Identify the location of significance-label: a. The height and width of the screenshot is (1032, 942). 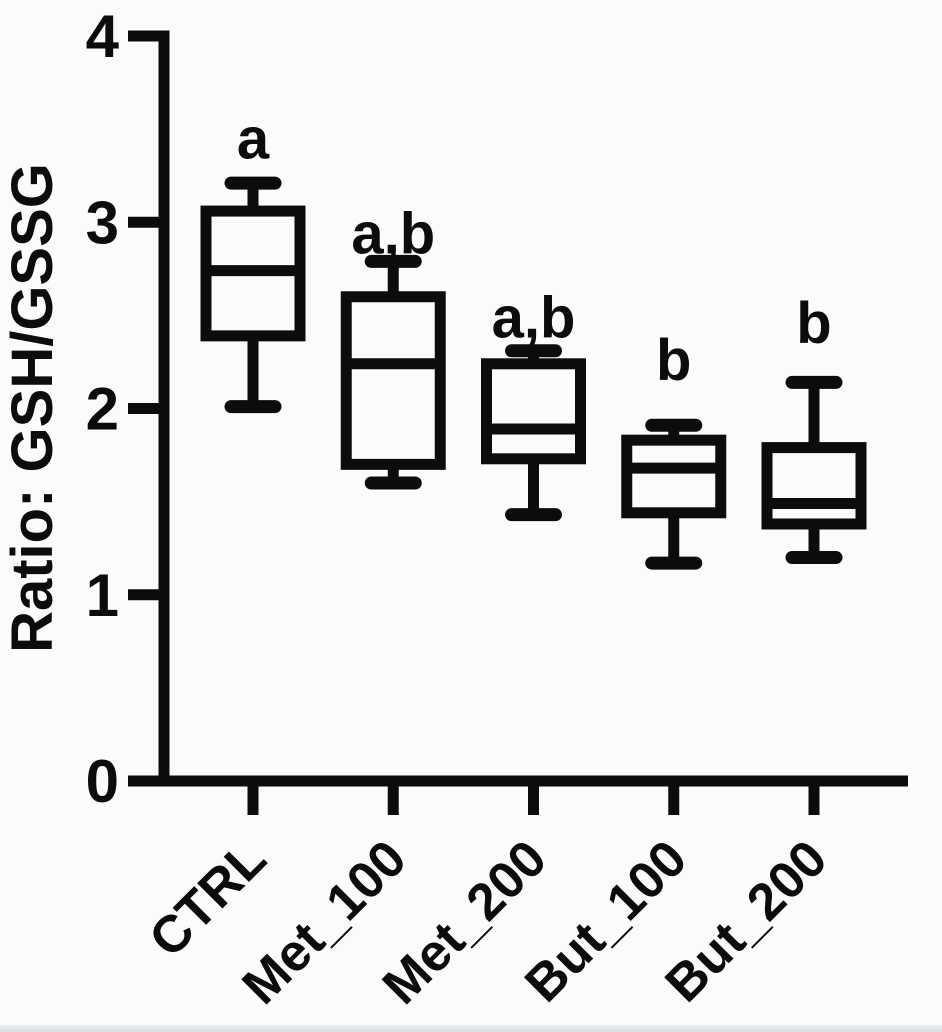
(253, 139).